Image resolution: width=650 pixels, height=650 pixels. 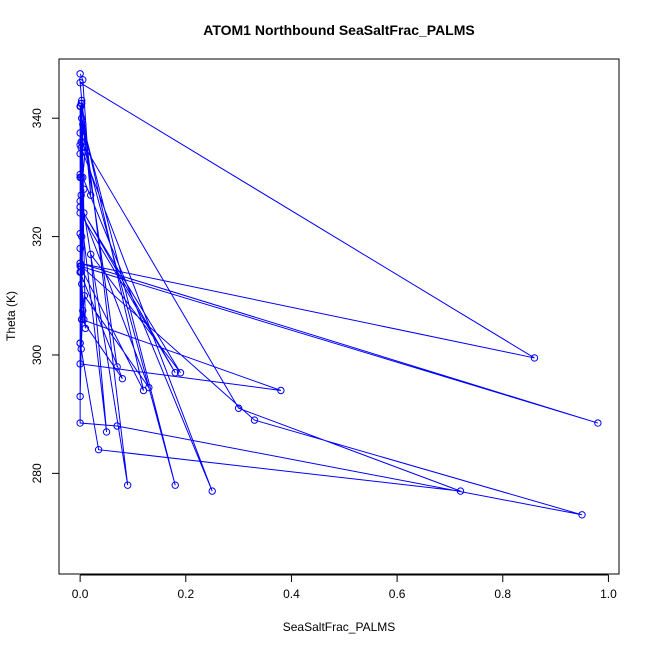 What do you see at coordinates (37, 473) in the screenshot?
I see `y-tick-label: 280` at bounding box center [37, 473].